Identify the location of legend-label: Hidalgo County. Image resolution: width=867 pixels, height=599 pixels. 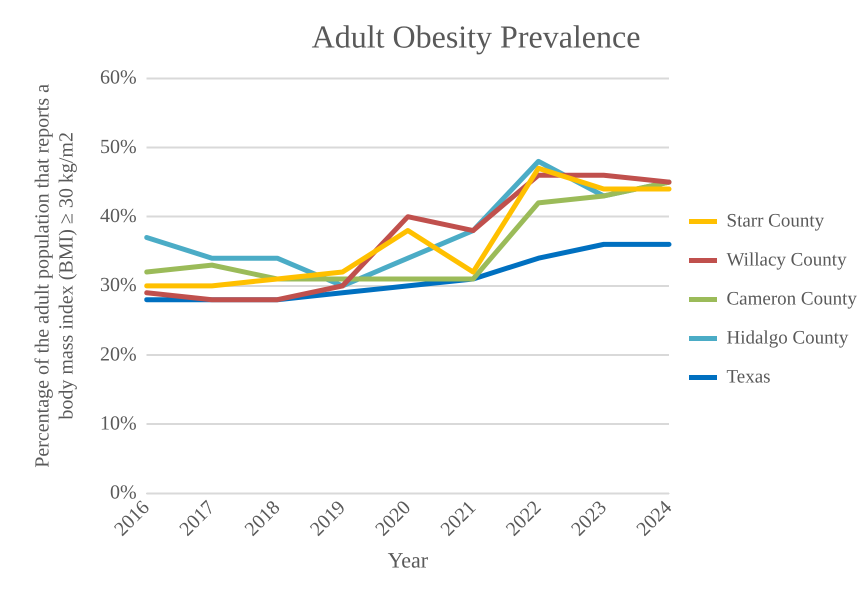
(787, 337).